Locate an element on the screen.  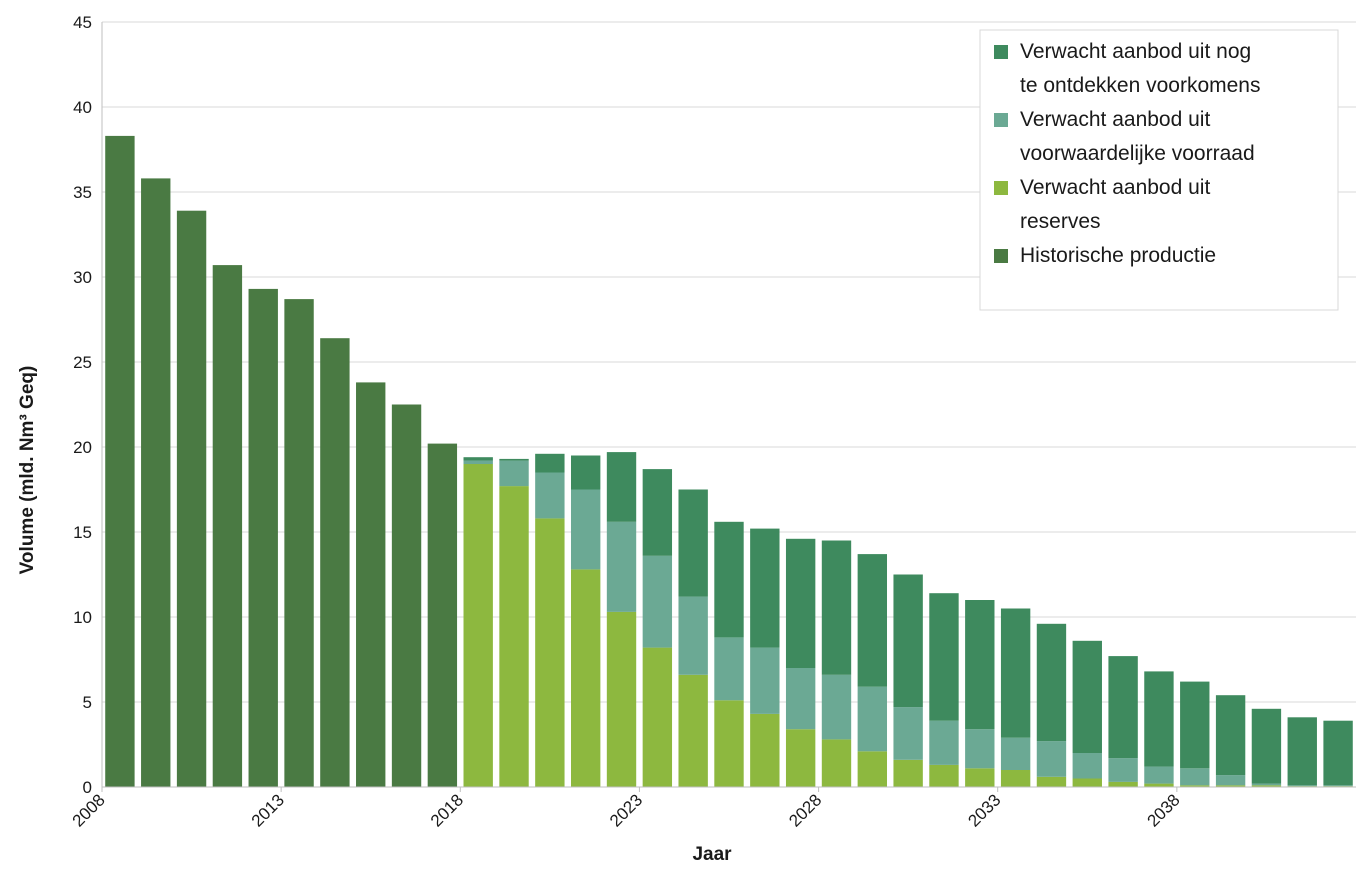
legend-swatch-nog-te-ontdekken is located at coordinates (1001, 52).